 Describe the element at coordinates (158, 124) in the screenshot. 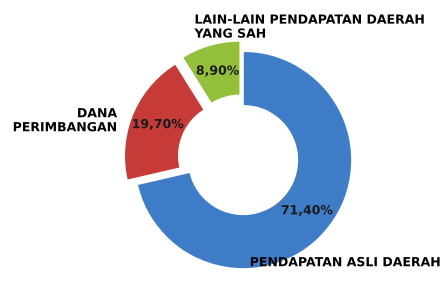

I see `data-label: 19,70%` at that location.